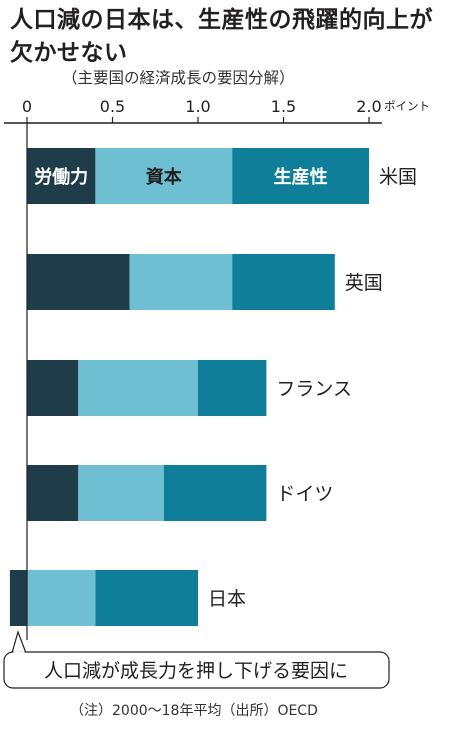  I want to click on category-label: 日本, so click(227, 599).